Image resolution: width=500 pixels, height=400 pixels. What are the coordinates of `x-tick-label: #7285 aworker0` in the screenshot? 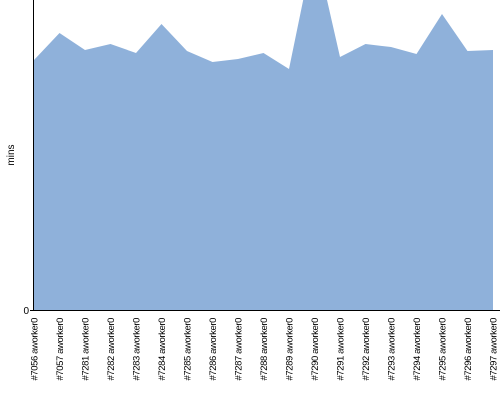 It's located at (188, 349).